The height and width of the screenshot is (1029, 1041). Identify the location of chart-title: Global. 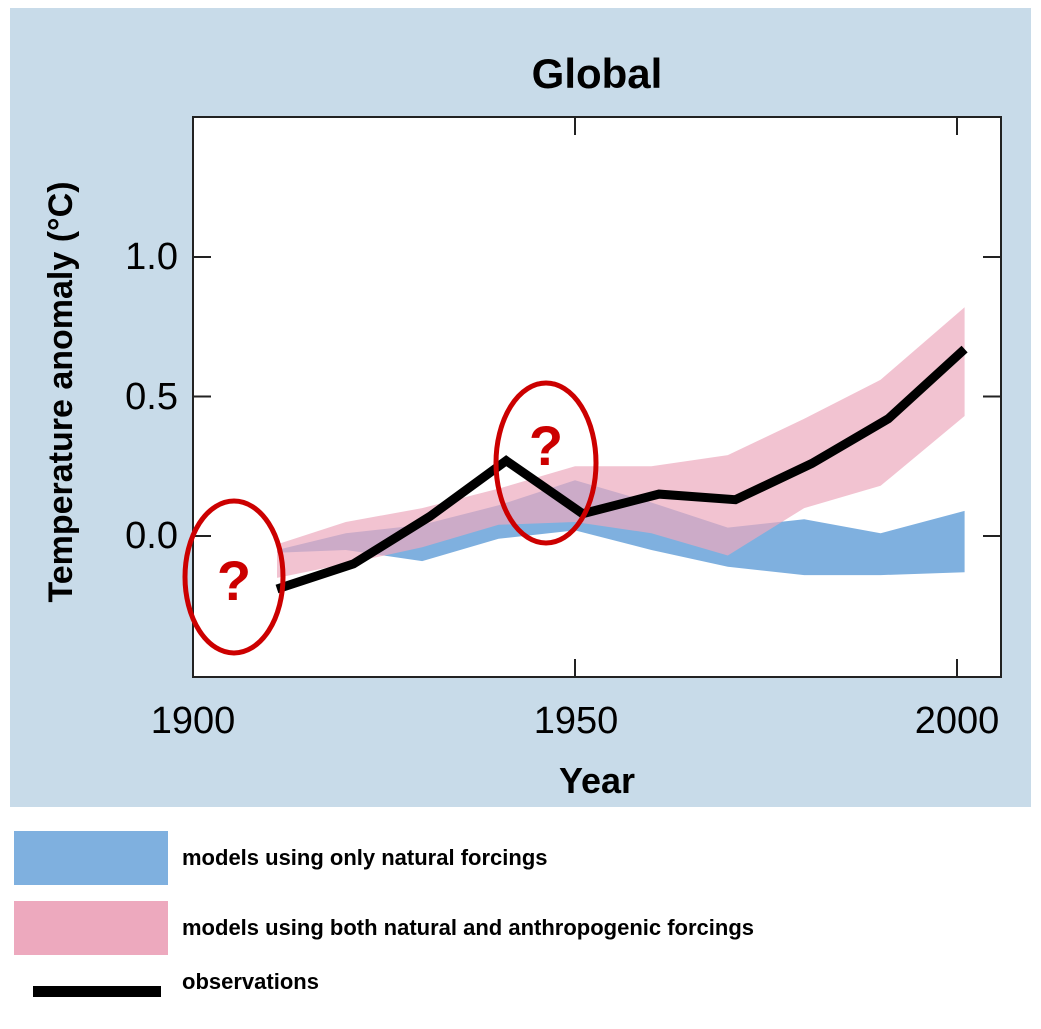
(597, 73).